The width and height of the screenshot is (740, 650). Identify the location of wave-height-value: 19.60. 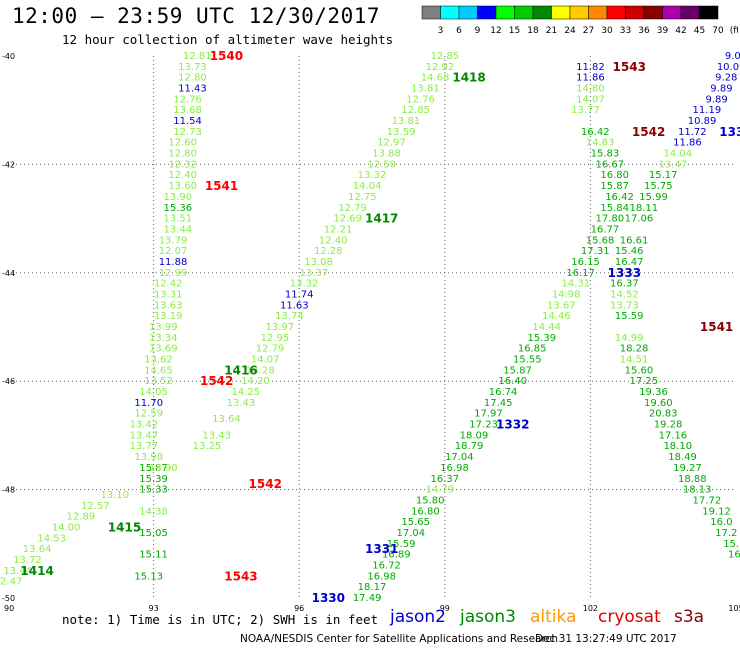
(658, 403).